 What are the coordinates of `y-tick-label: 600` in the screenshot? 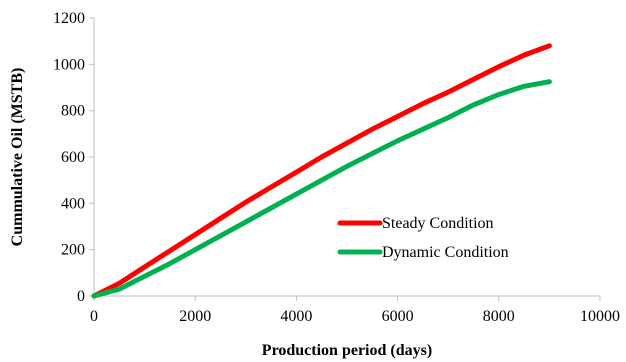 It's located at (73, 157).